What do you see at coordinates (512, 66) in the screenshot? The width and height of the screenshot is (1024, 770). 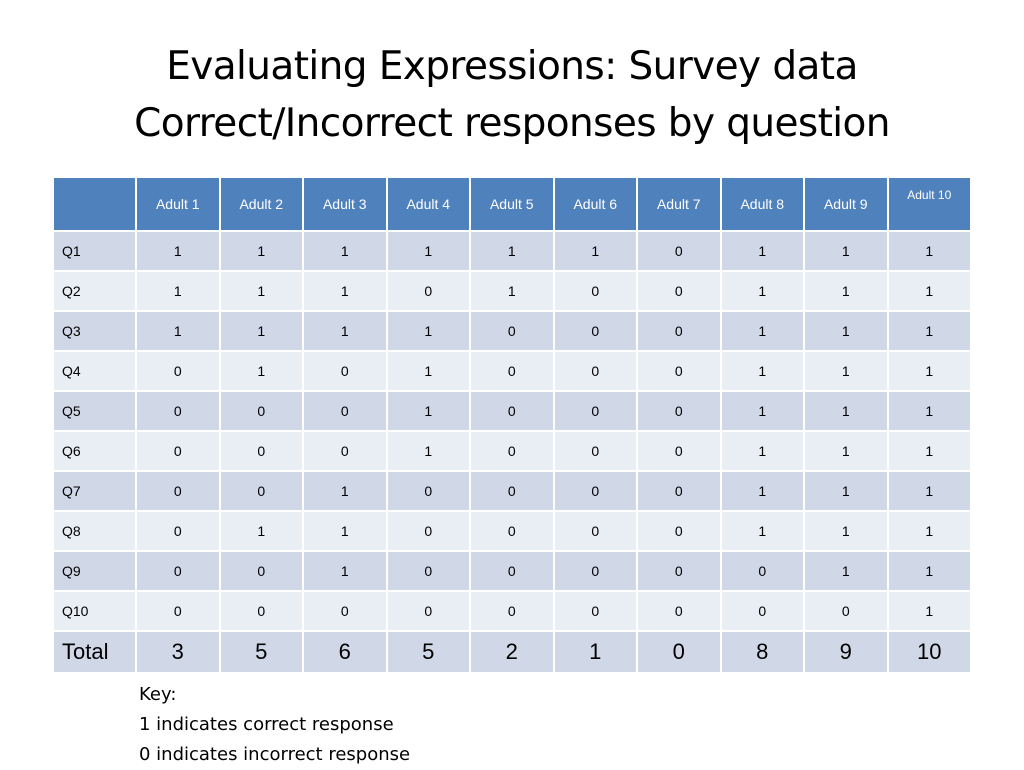 I see `slide-title-line-1: Evaluating Expressions: Survey data` at bounding box center [512, 66].